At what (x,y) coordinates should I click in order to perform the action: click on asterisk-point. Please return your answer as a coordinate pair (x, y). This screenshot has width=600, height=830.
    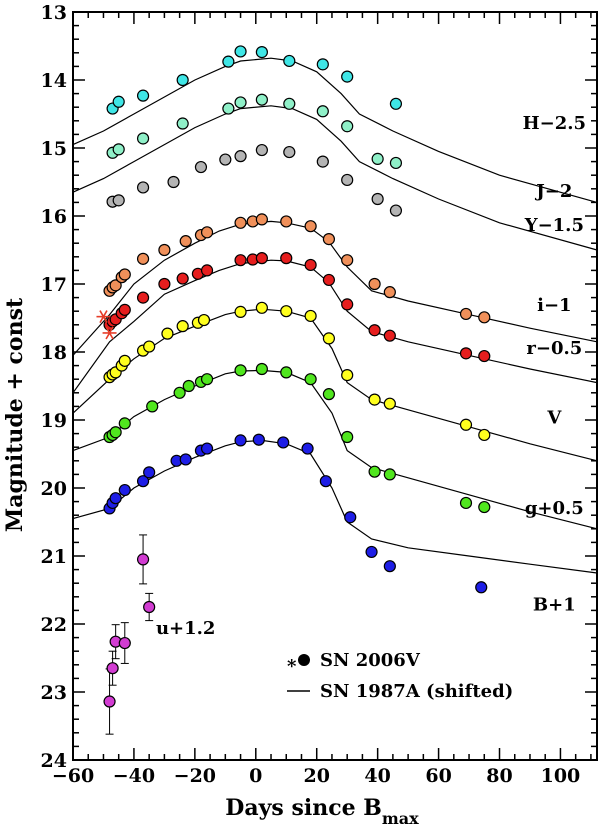
    Looking at the image, I should click on (109, 333).